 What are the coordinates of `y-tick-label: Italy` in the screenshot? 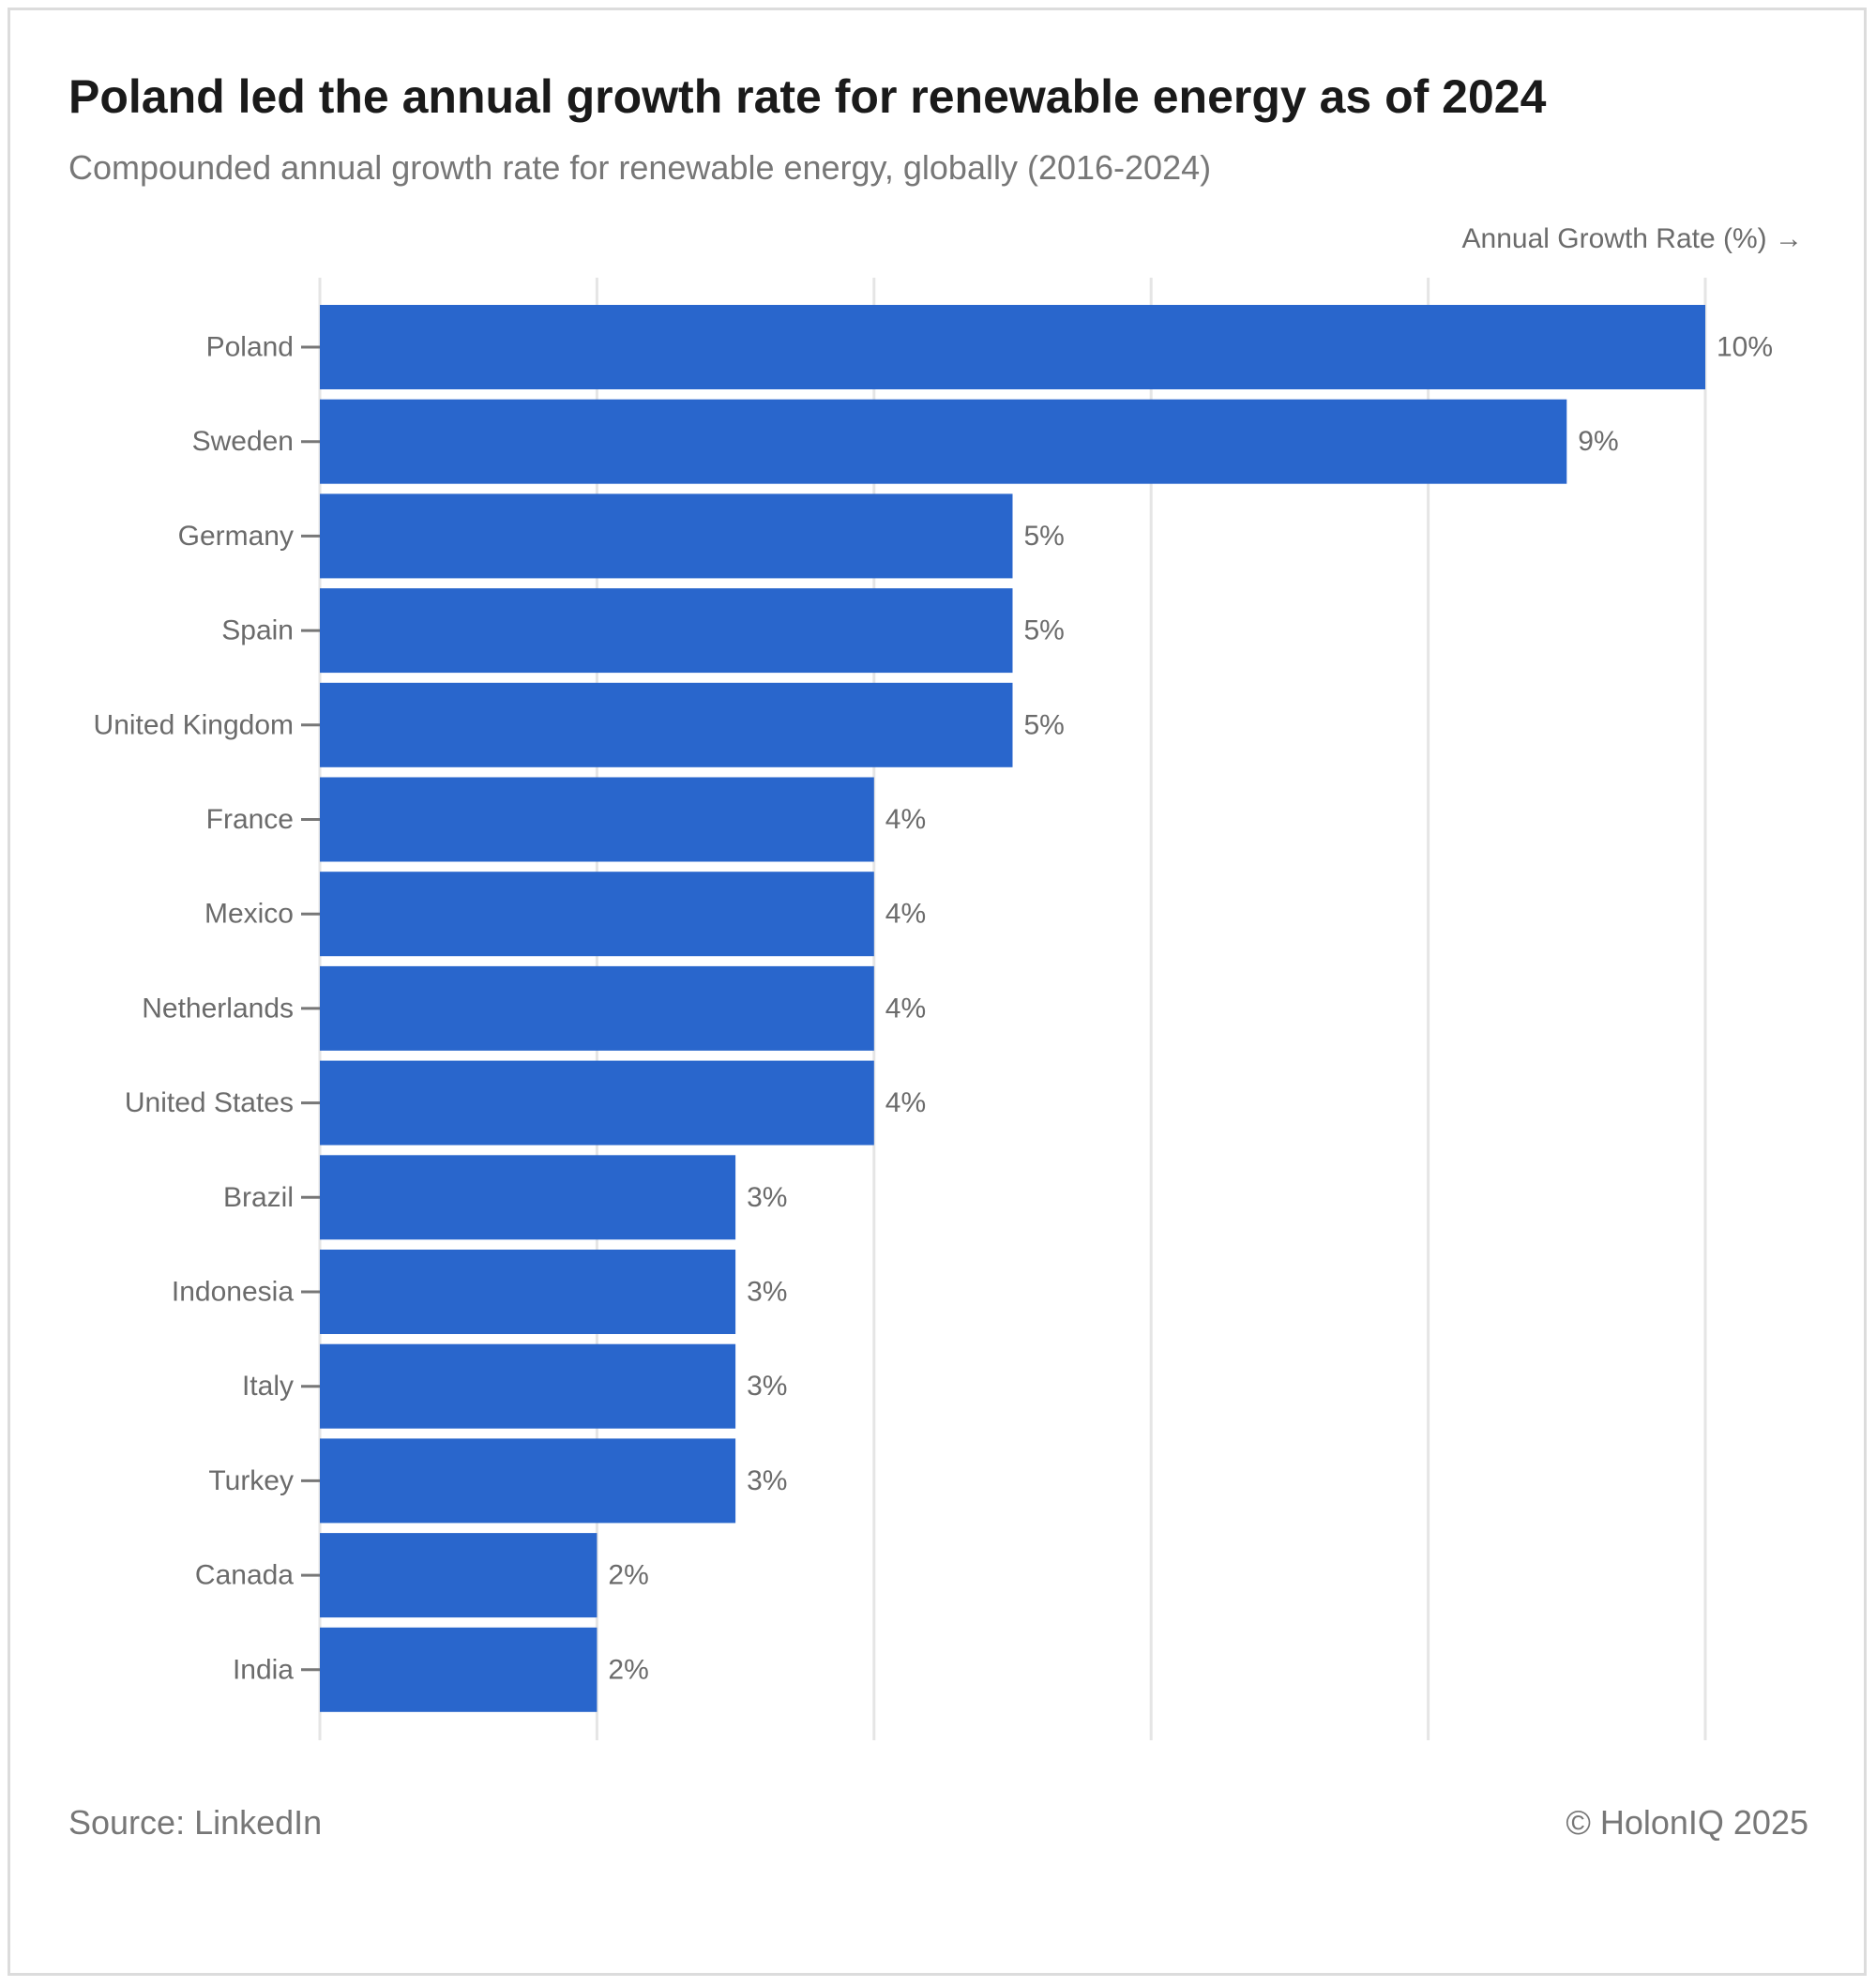 It's located at (268, 1386).